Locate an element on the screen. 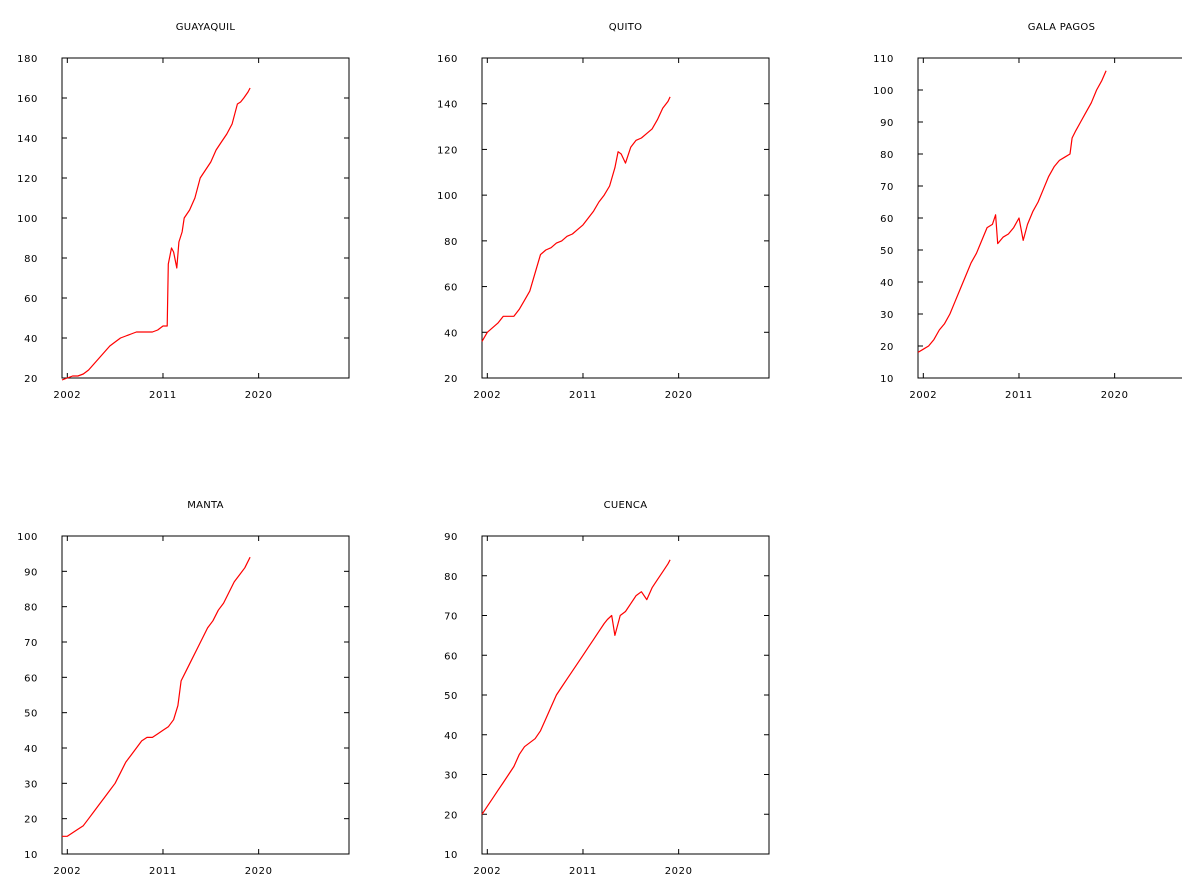  chart-title: GUAYAQUIL is located at coordinates (206, 27).